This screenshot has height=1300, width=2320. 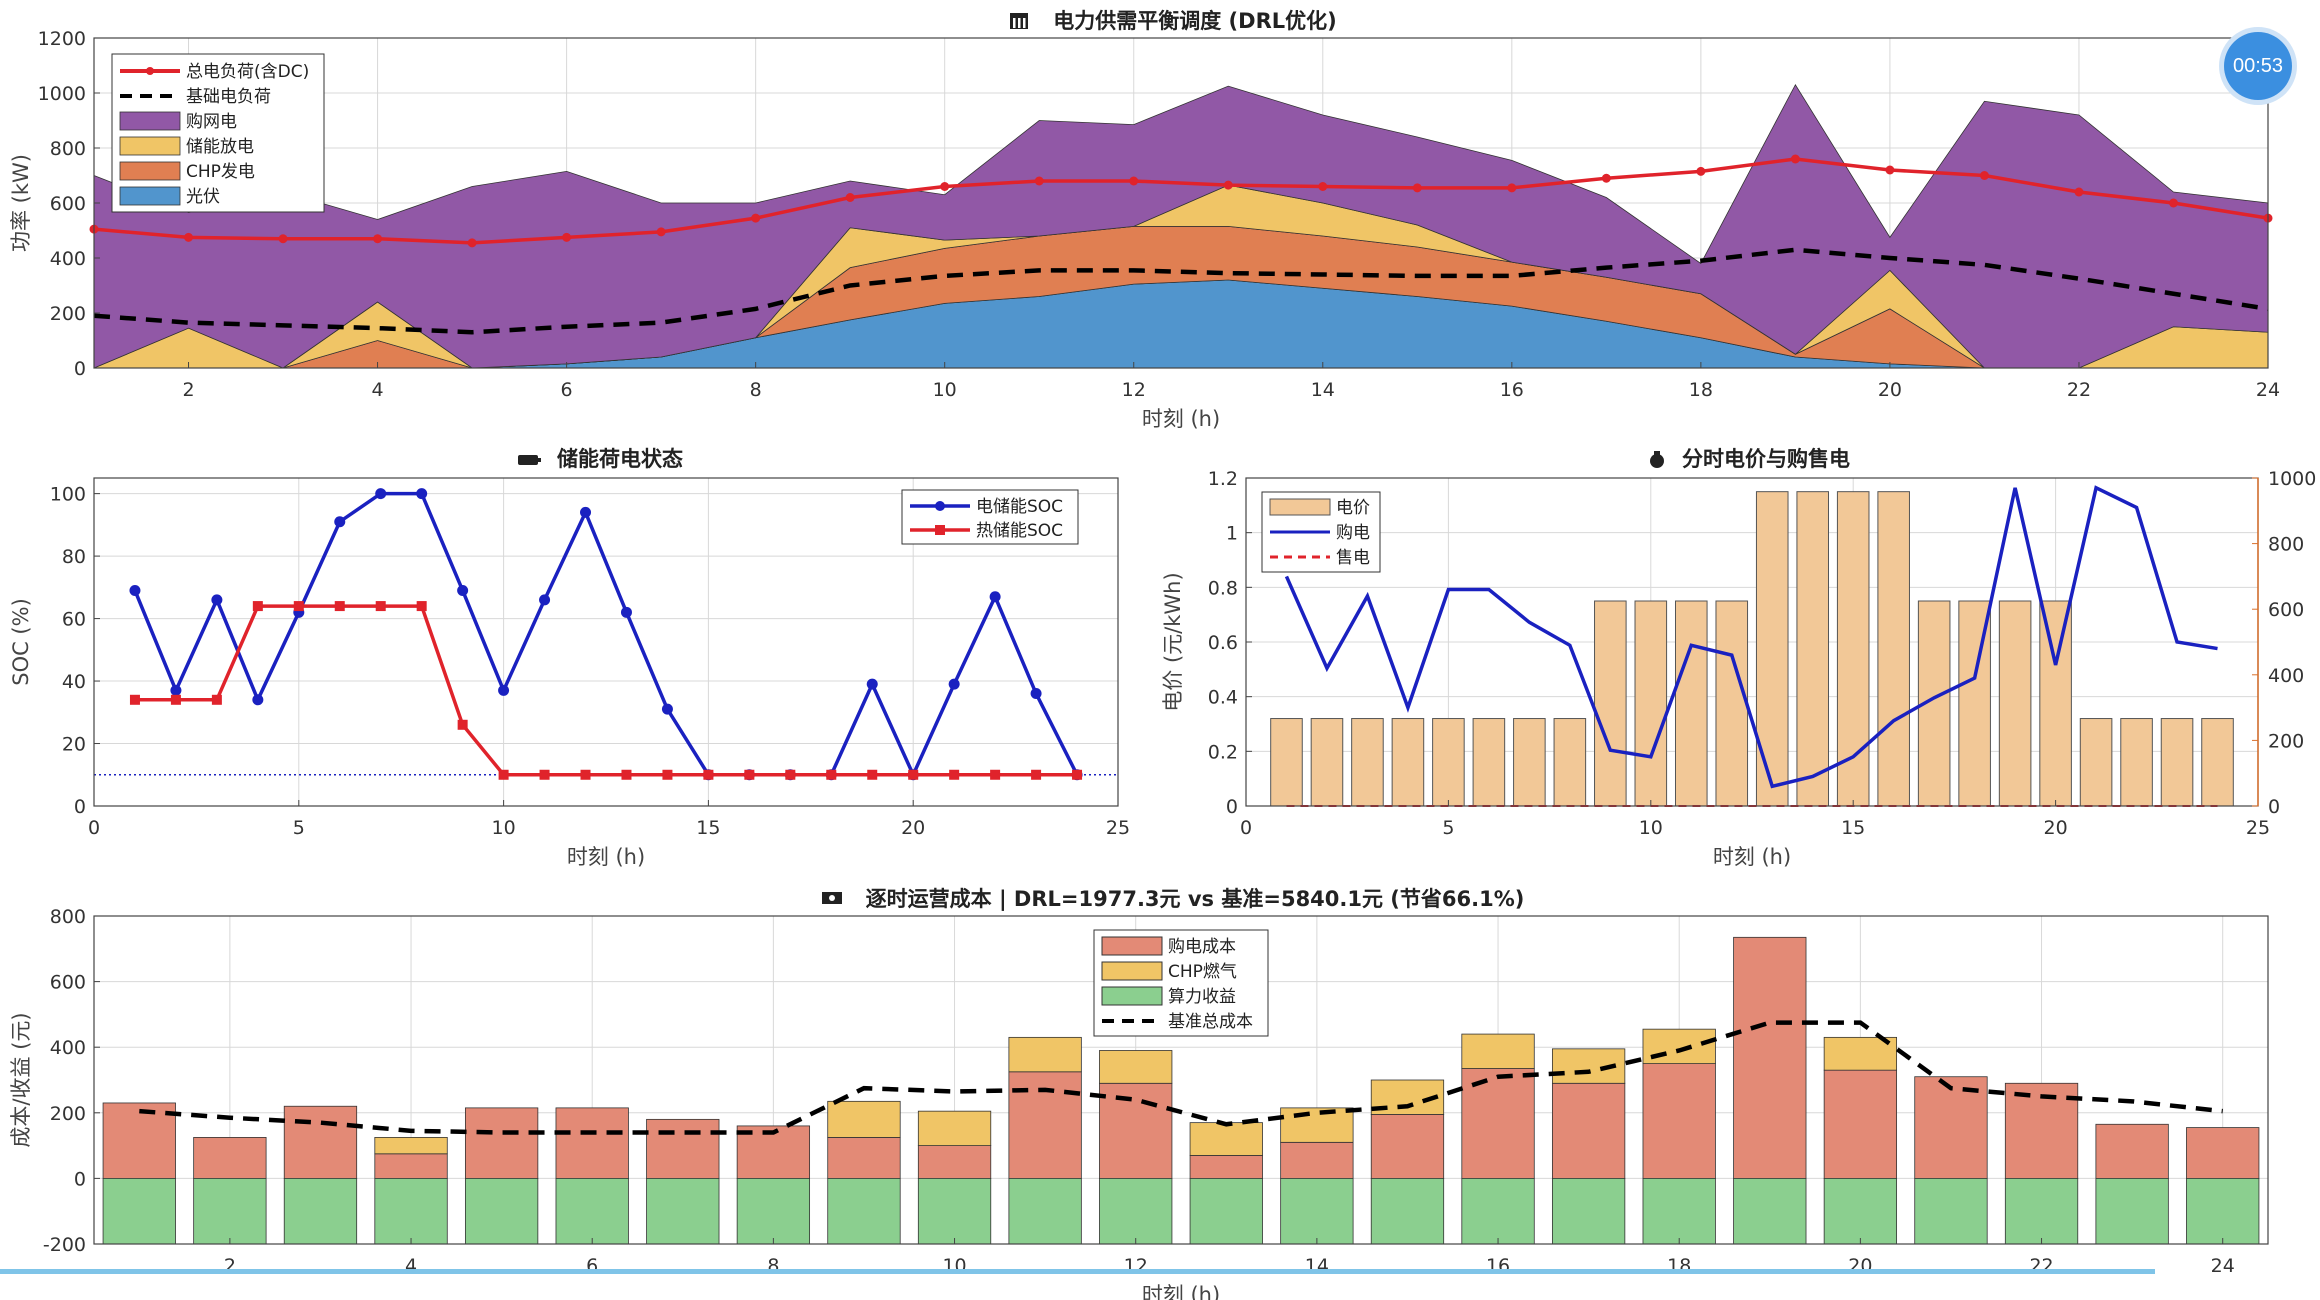 I want to click on battery-icon, so click(x=529, y=460).